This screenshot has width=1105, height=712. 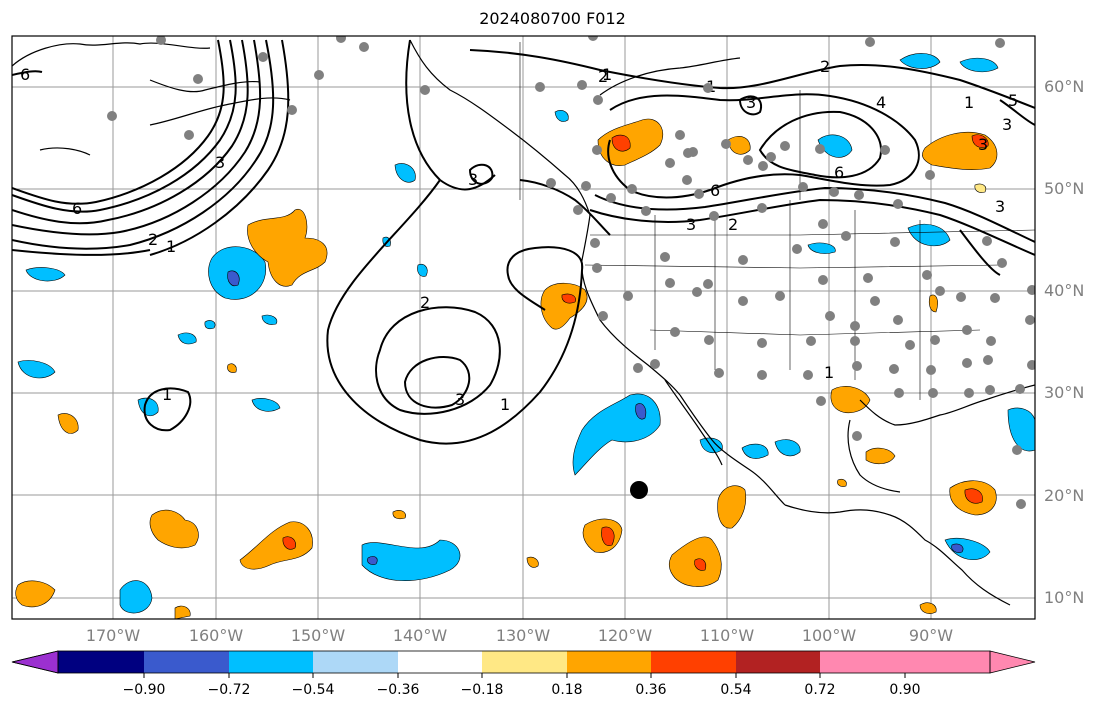 I want to click on colorbar-tick-label: −0.90, so click(x=144, y=690).